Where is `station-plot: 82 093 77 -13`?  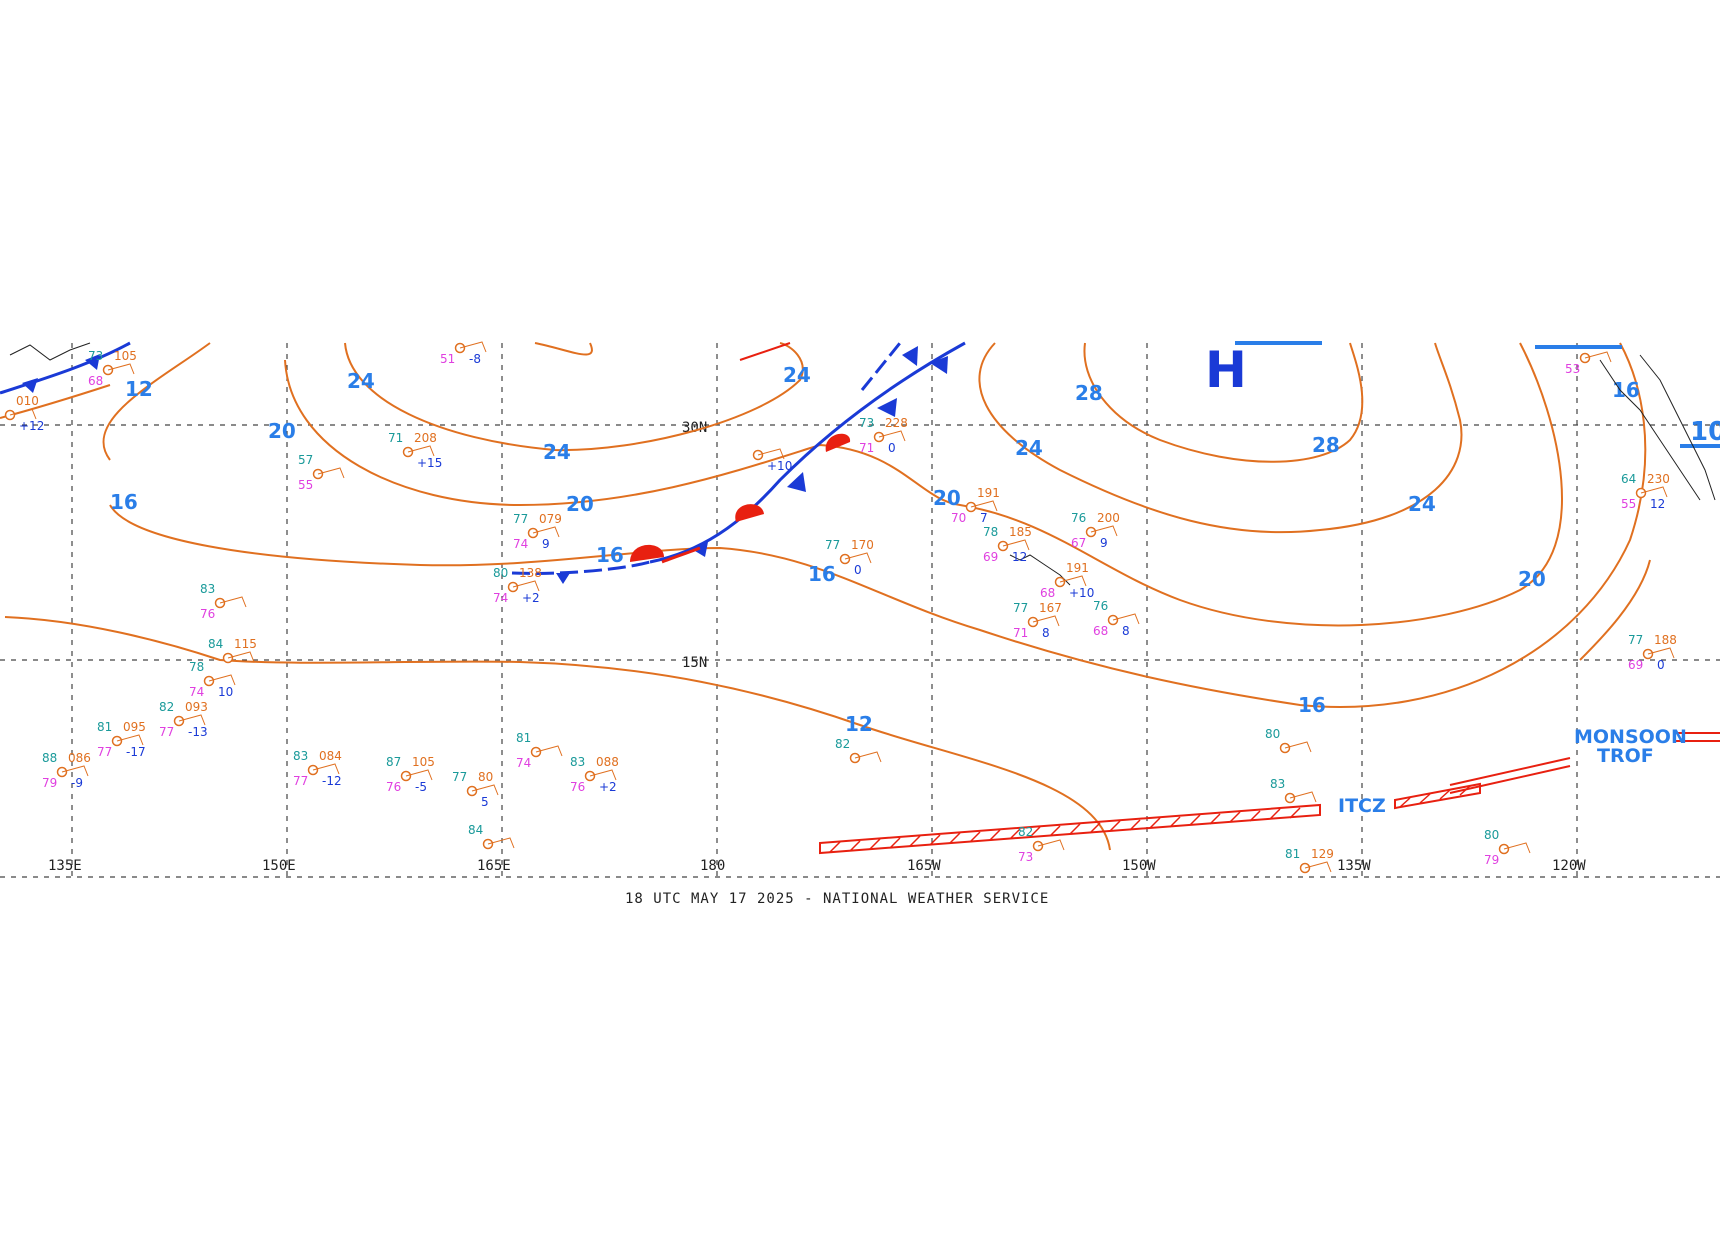 station-plot: 82 093 77 -13 is located at coordinates (183, 719).